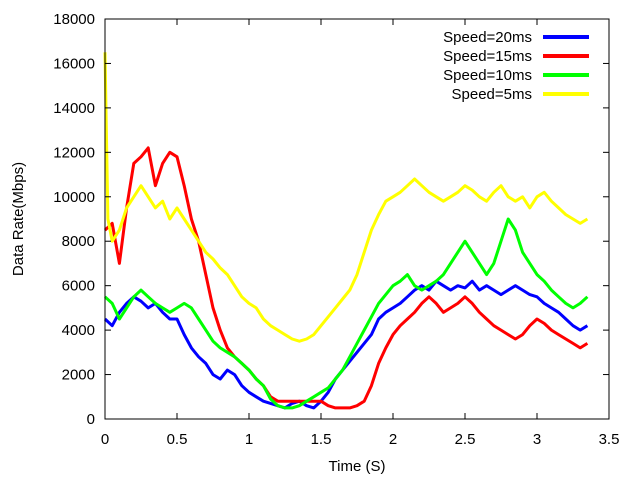 This screenshot has width=640, height=480. Describe the element at coordinates (74, 63) in the screenshot. I see `y-tick-label: 16000` at that location.